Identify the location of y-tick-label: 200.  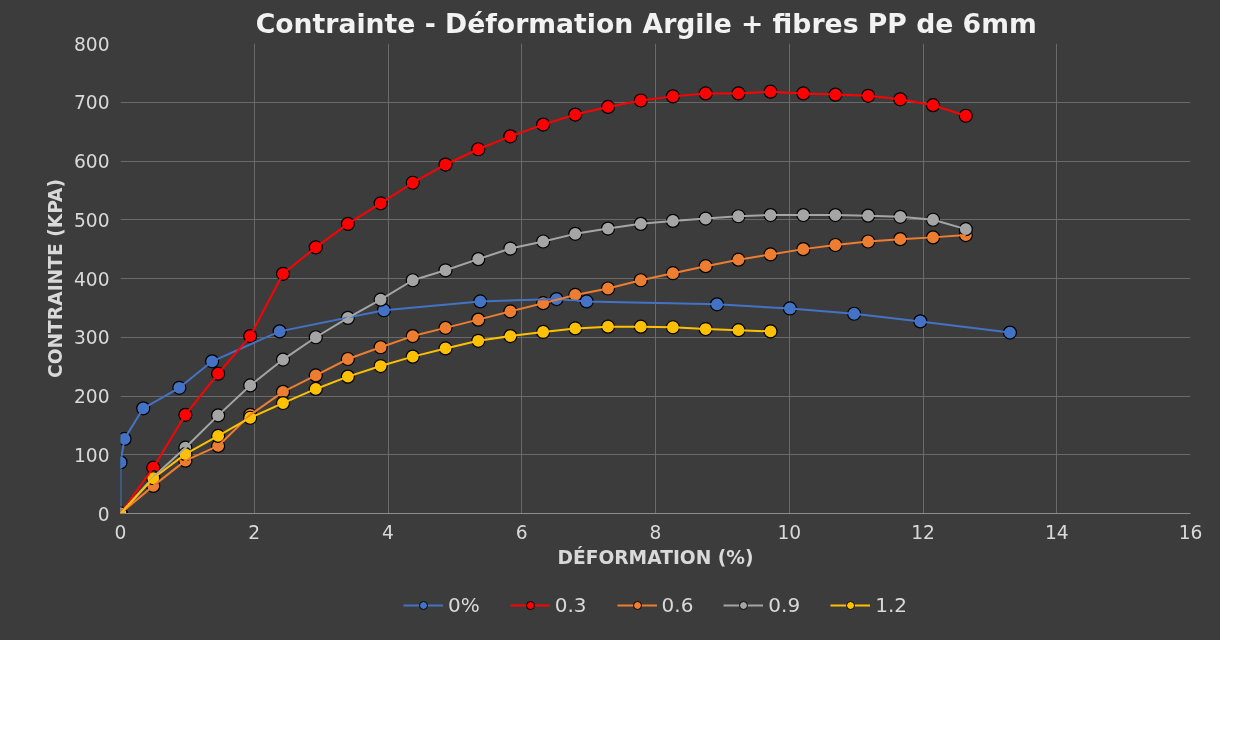
(91, 396).